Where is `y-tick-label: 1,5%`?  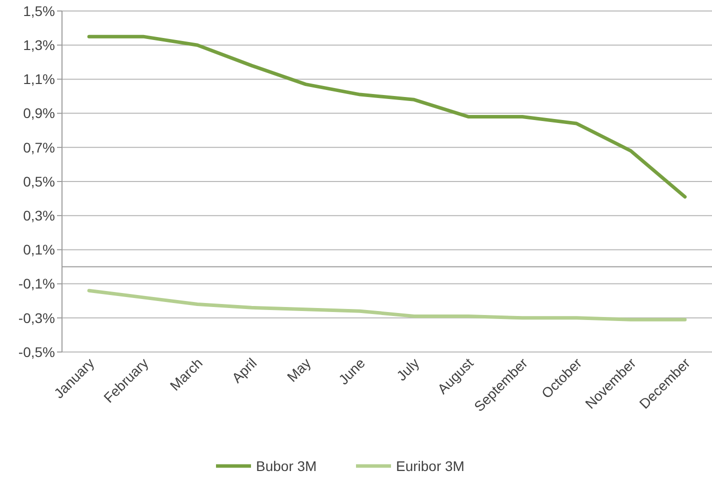 y-tick-label: 1,5% is located at coordinates (39, 10).